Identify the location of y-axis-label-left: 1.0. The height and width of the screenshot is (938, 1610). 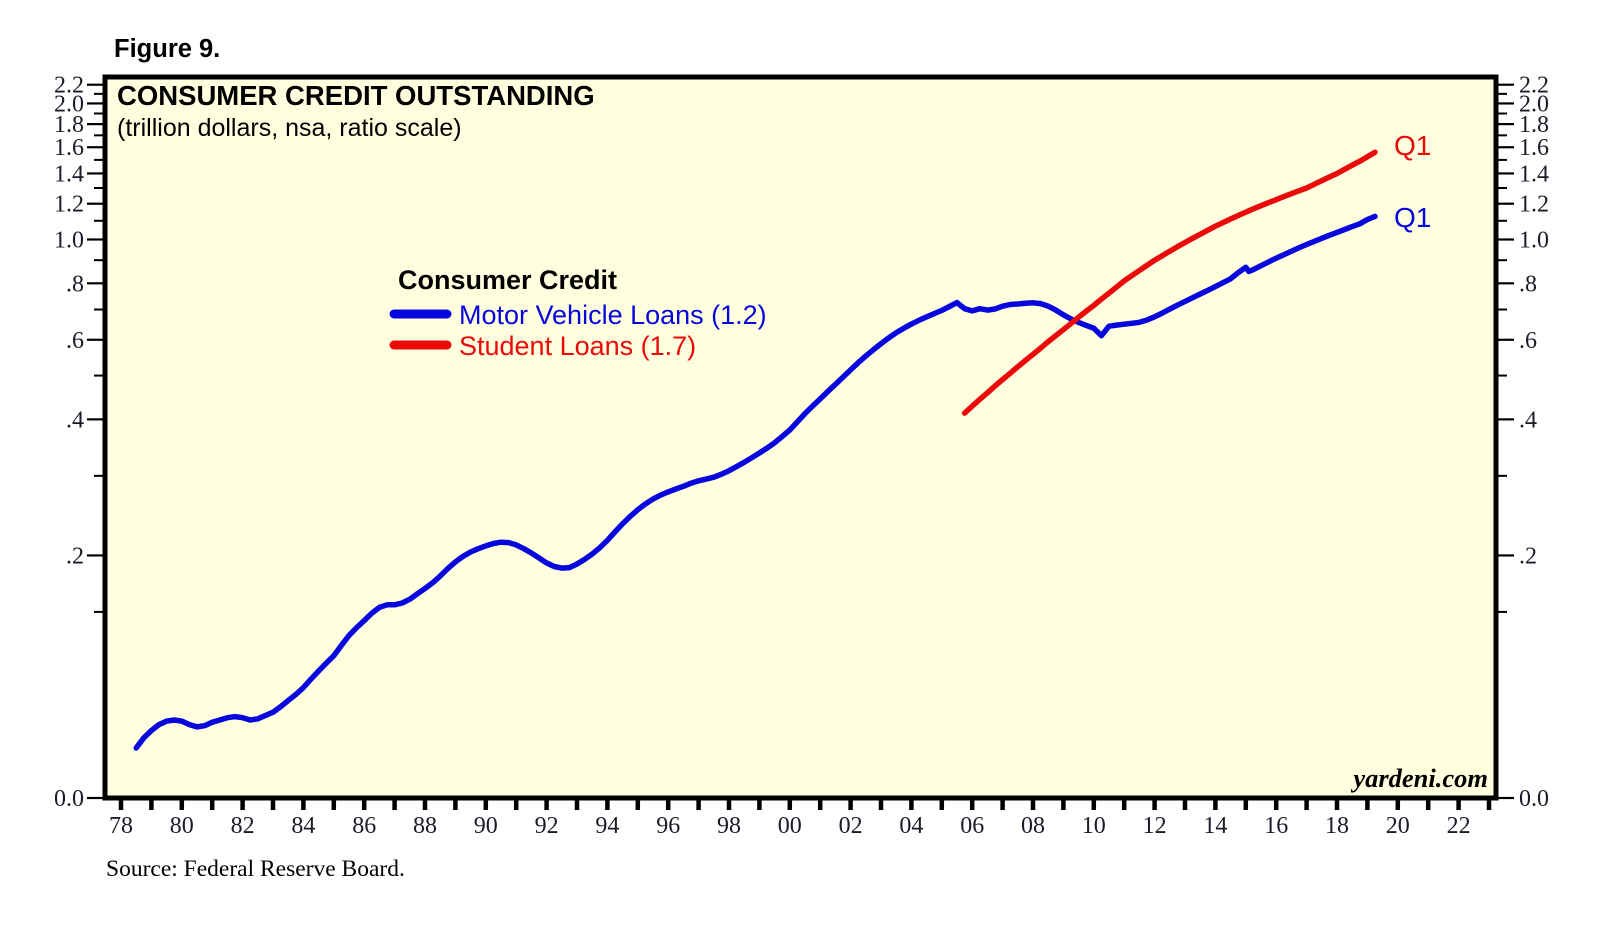
(69, 241).